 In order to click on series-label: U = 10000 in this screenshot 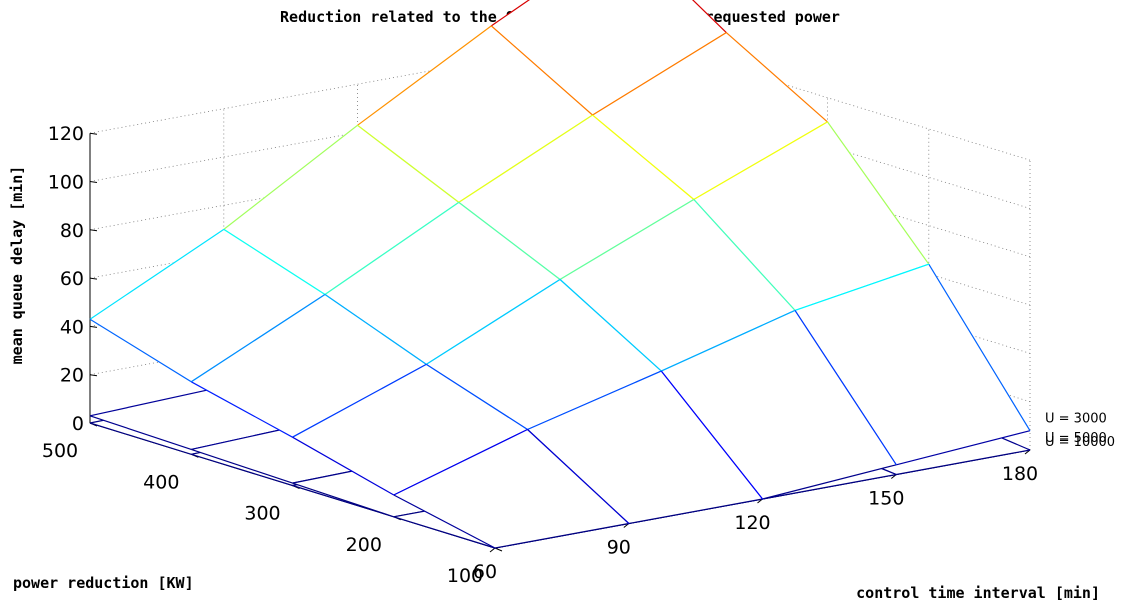, I will do `click(1080, 442)`.